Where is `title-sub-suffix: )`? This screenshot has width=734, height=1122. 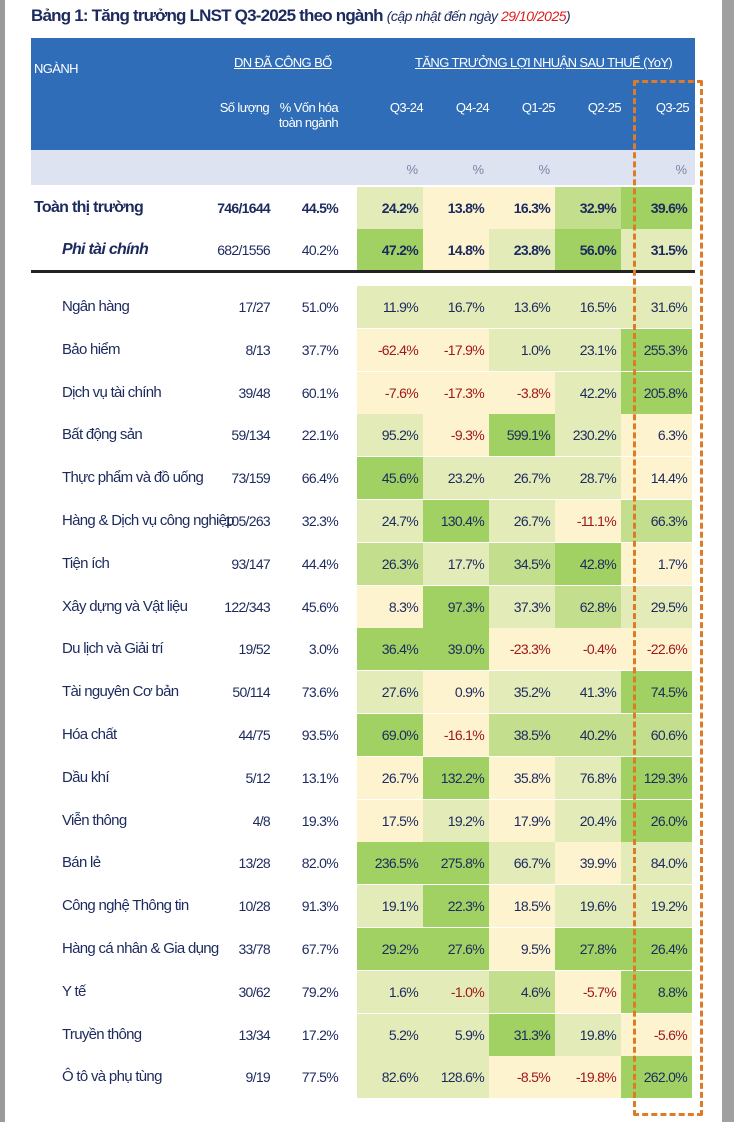 title-sub-suffix: ) is located at coordinates (568, 16).